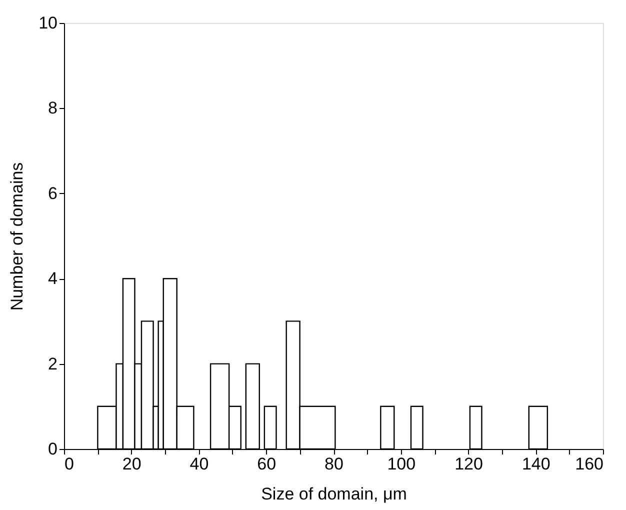  I want to click on x-tick-label: 120, so click(468, 464).